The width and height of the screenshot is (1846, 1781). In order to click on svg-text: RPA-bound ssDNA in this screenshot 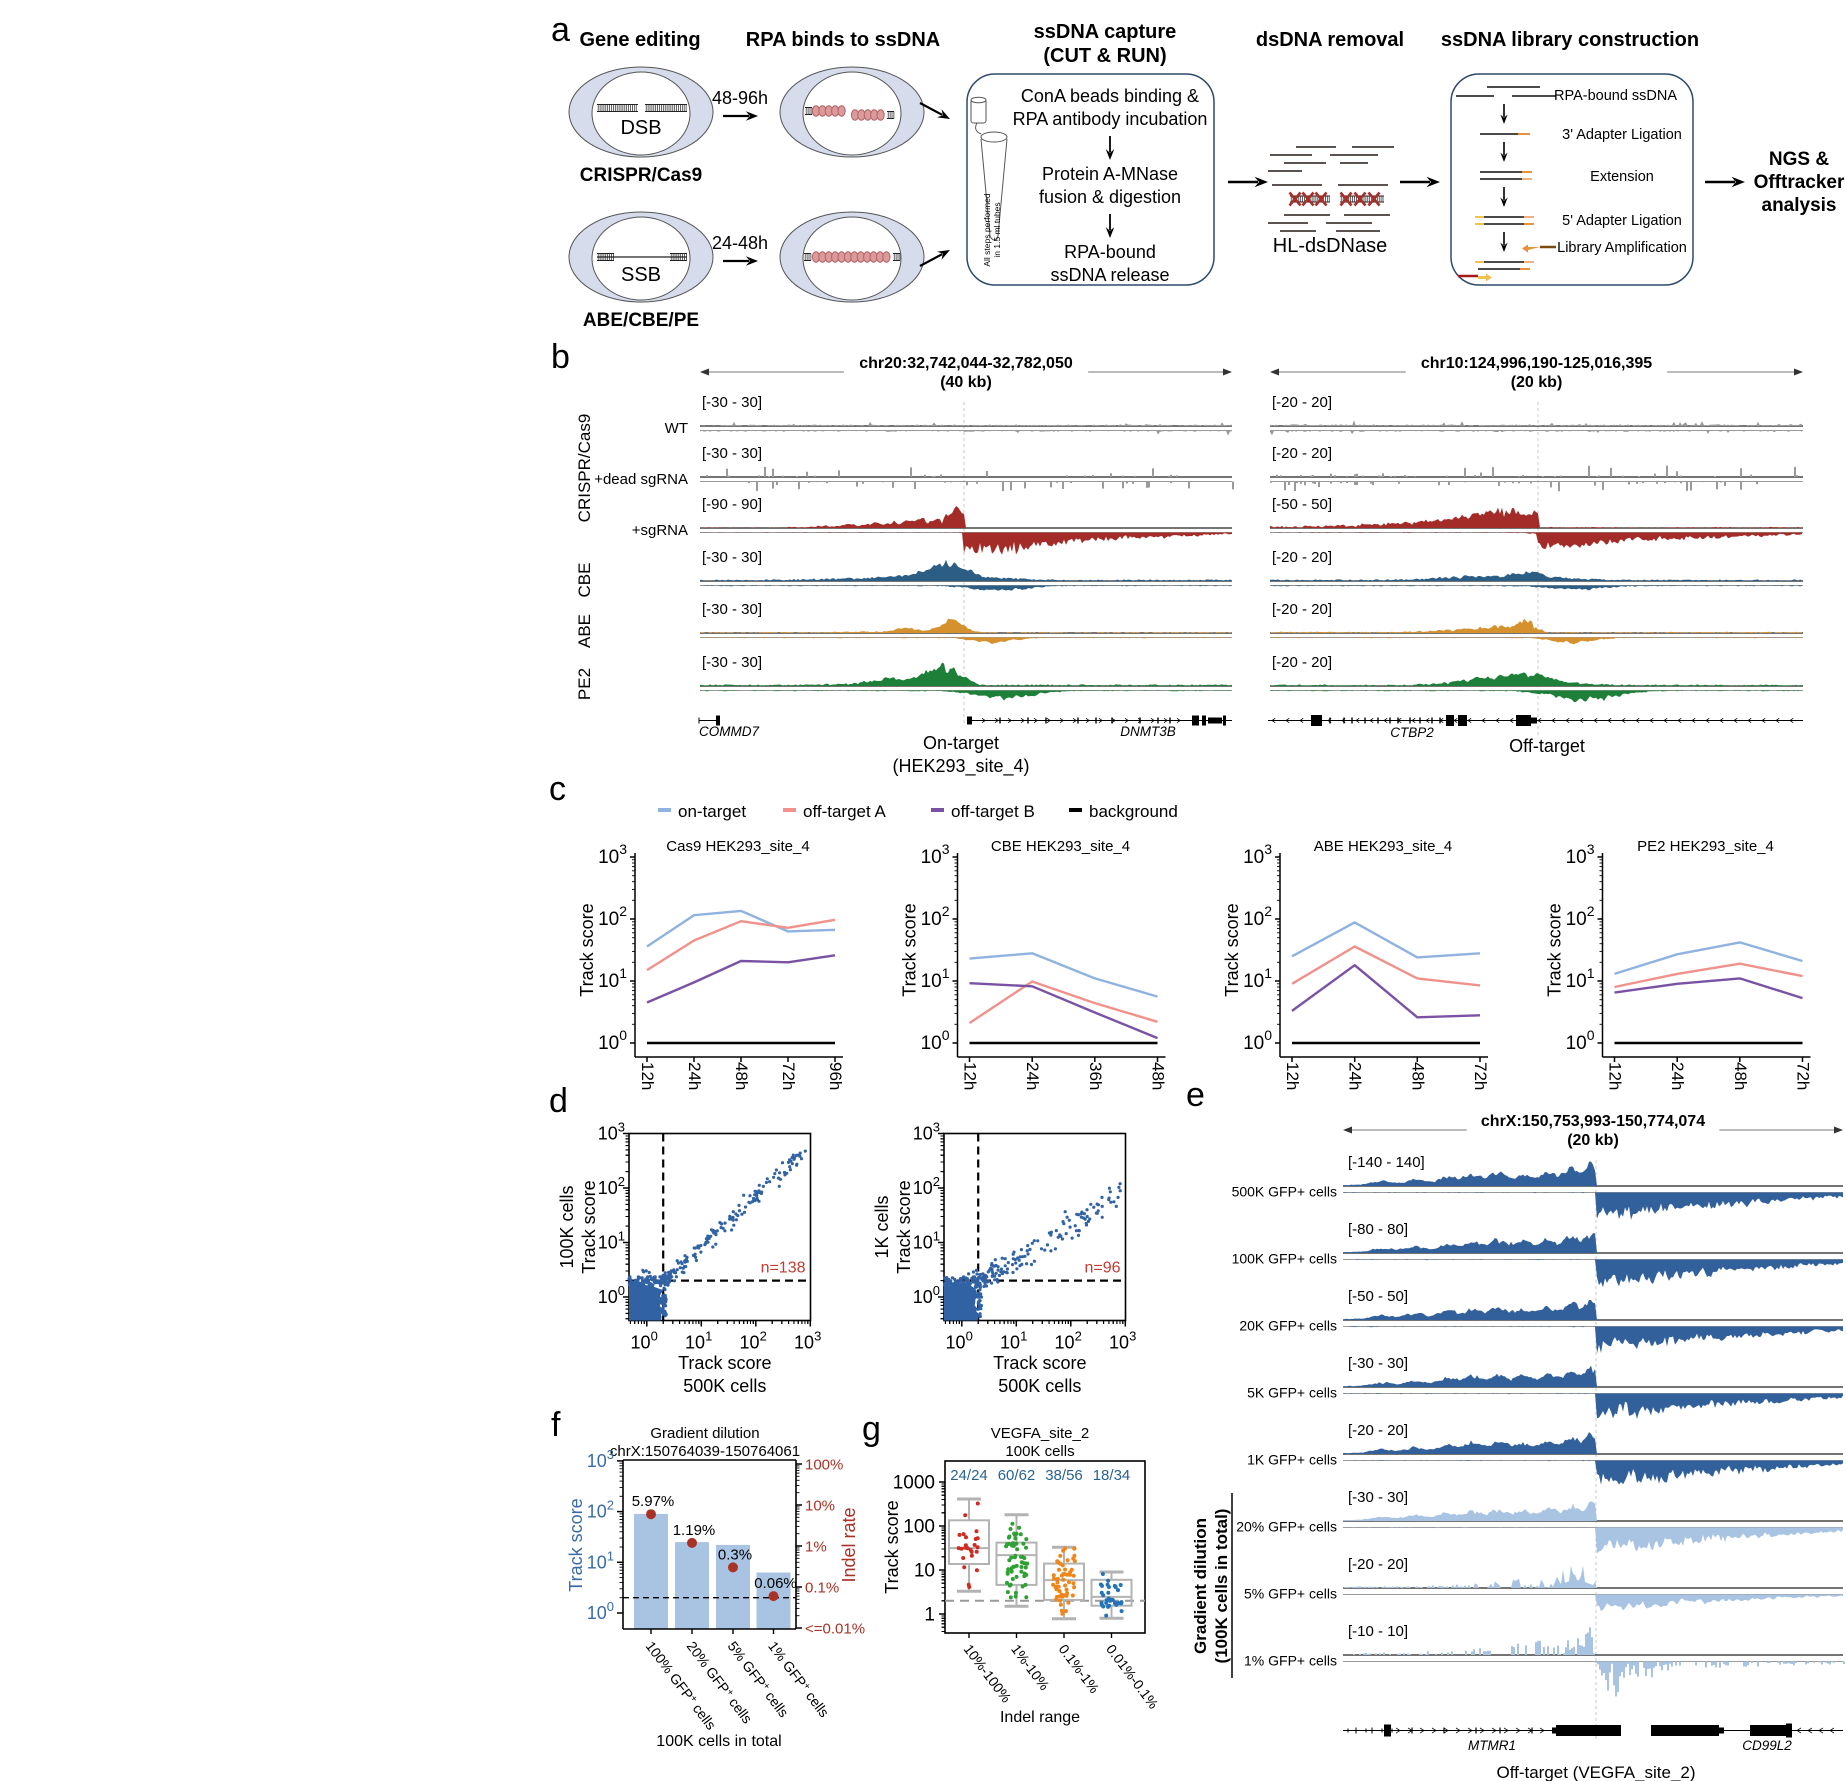, I will do `click(1615, 96)`.